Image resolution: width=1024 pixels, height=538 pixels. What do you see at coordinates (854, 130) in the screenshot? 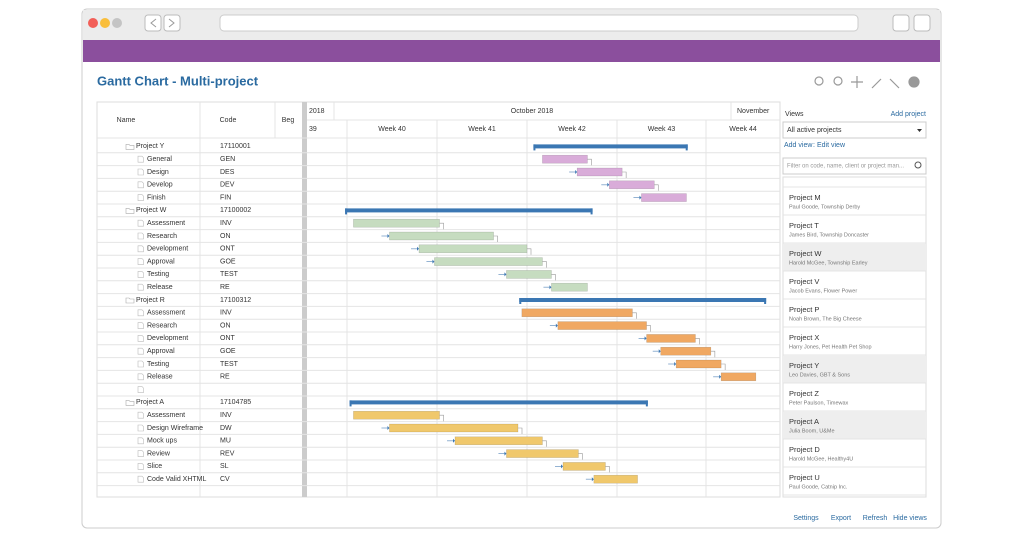
I see `view-selector` at bounding box center [854, 130].